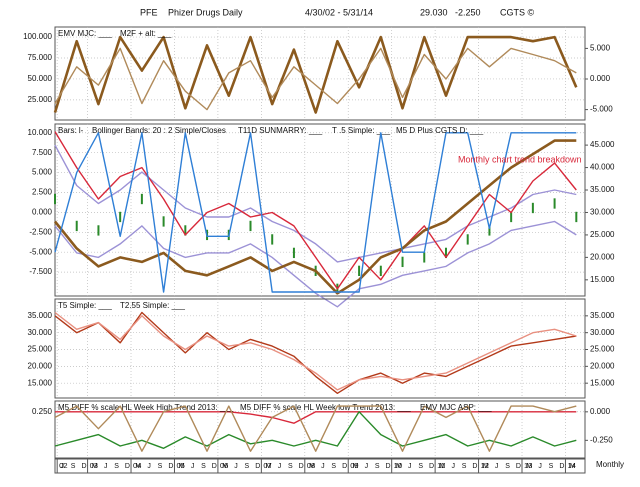  Describe the element at coordinates (146, 33) in the screenshot. I see `legend-label: M2F + alt: ___` at that location.